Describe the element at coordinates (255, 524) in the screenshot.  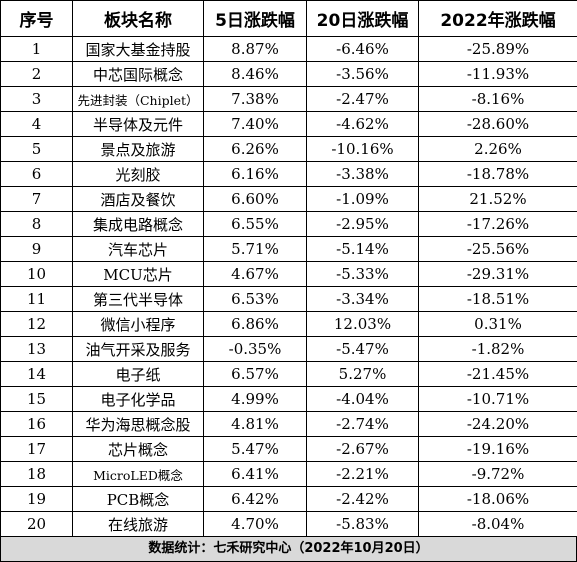
I see `5day-change-cell: 4.70%` at that location.